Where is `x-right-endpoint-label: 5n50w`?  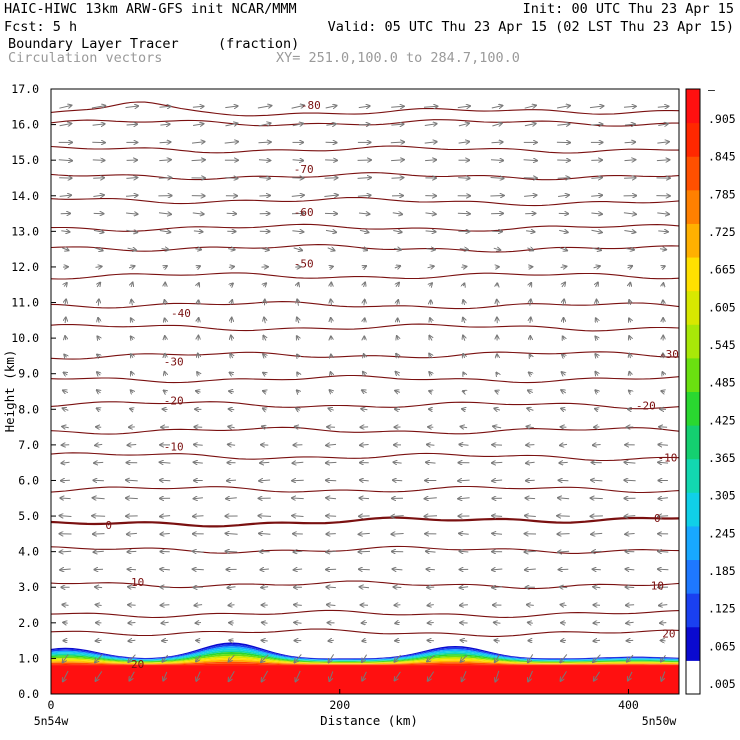
x-right-endpoint-label: 5n50w is located at coordinates (659, 721).